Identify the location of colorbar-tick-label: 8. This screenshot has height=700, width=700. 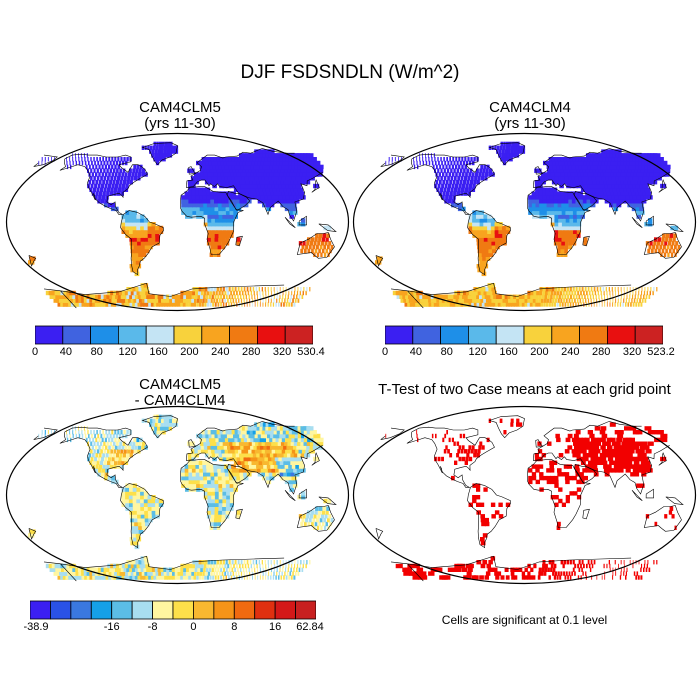
(234, 627).